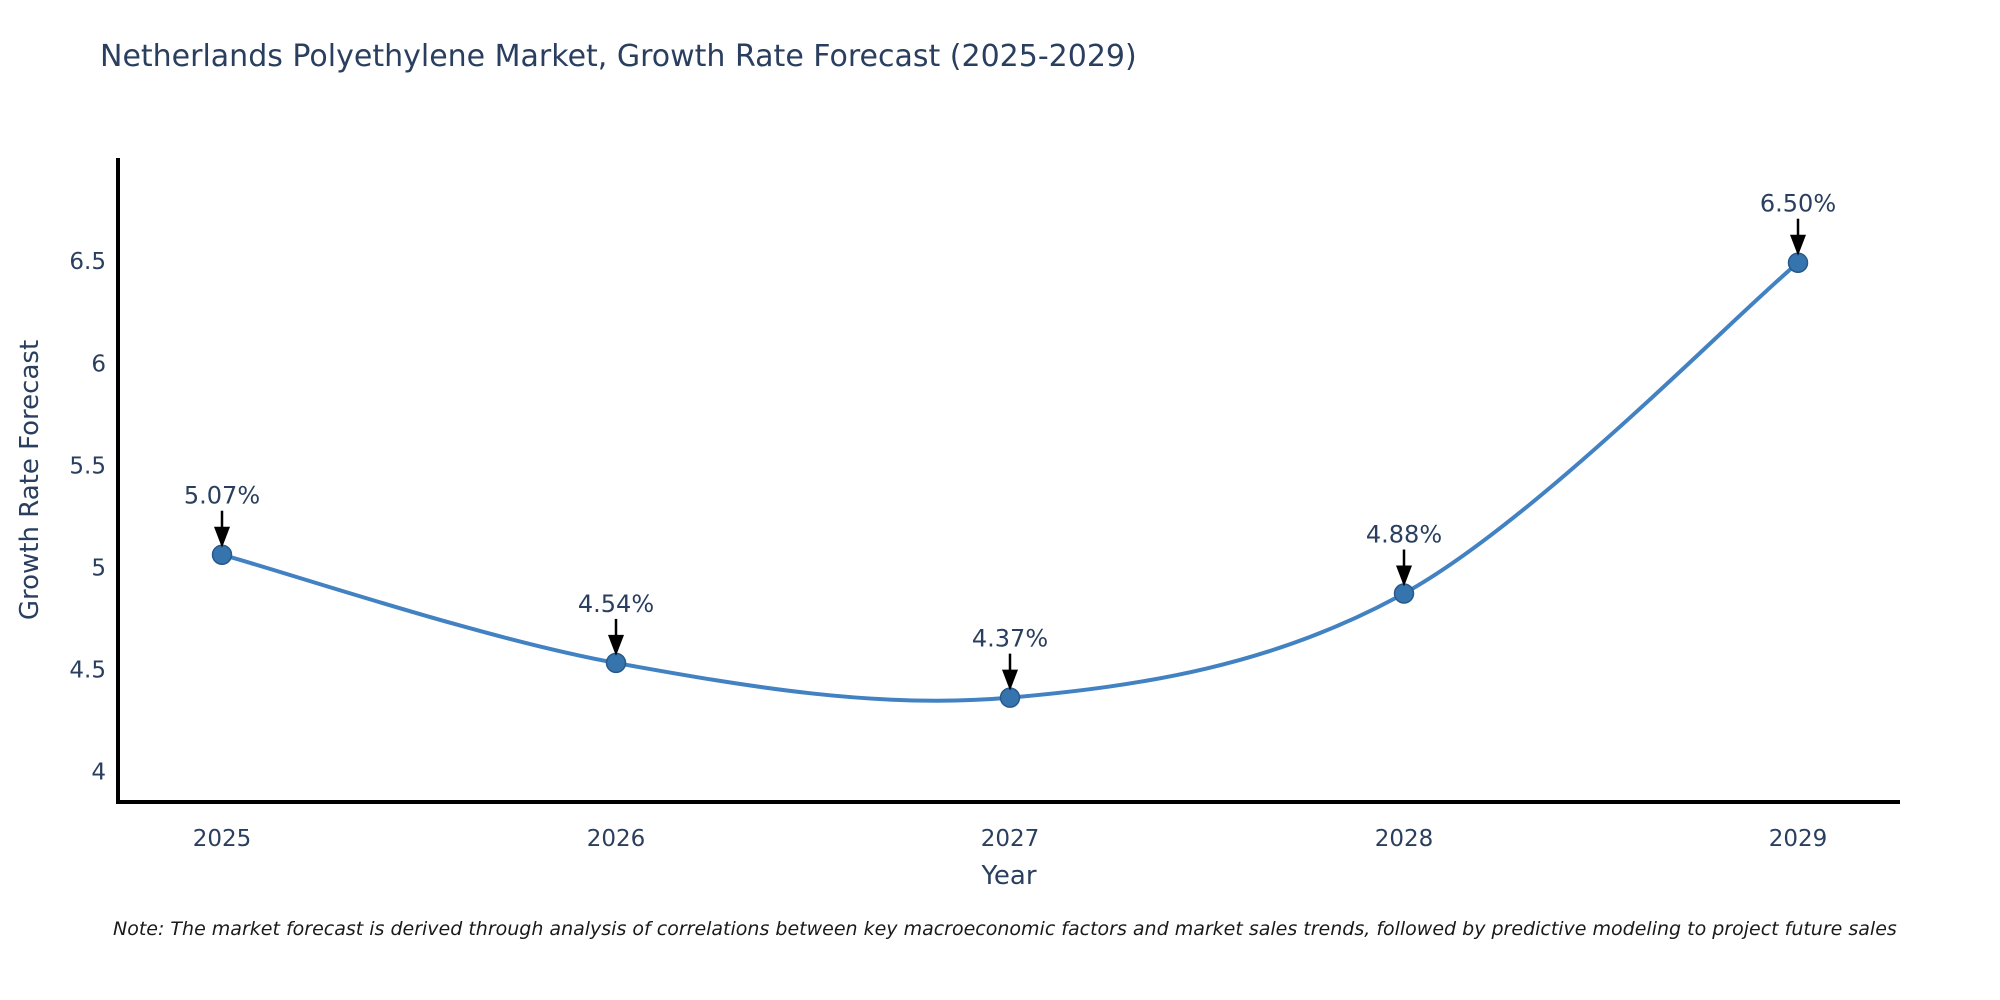  Describe the element at coordinates (1798, 839) in the screenshot. I see `x-tick-label: 2029` at that location.